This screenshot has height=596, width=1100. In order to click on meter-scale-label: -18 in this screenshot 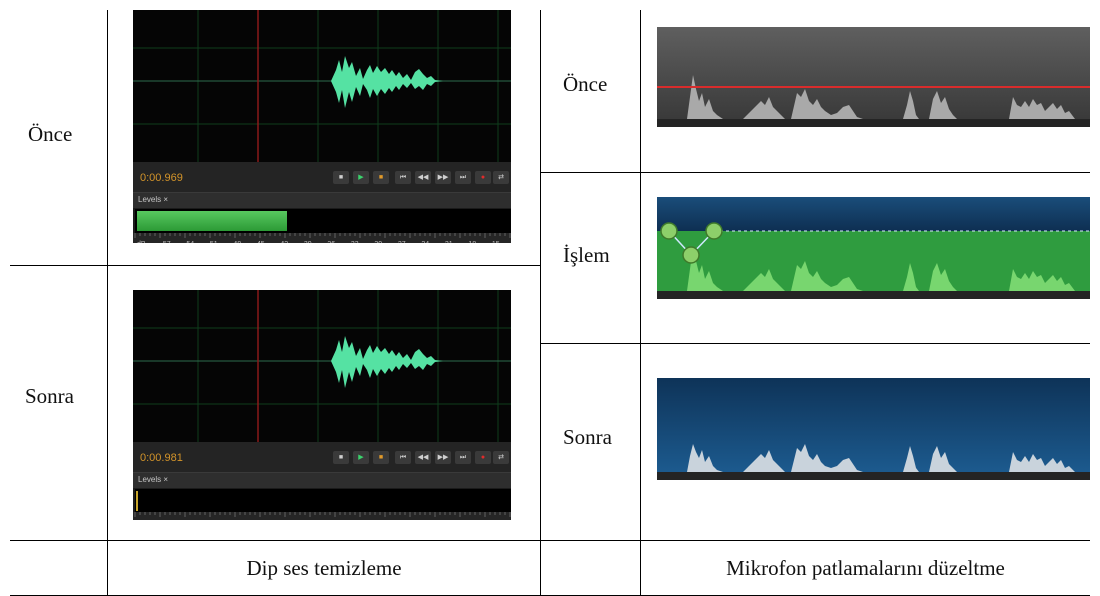, I will do `click(471, 242)`.